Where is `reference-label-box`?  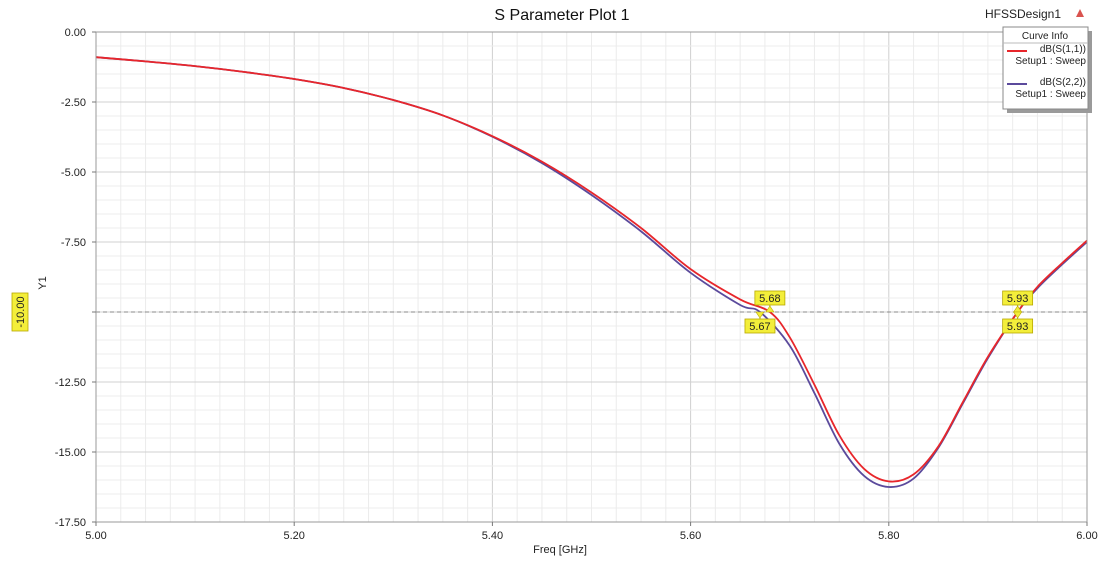
reference-label-box is located at coordinates (20, 312).